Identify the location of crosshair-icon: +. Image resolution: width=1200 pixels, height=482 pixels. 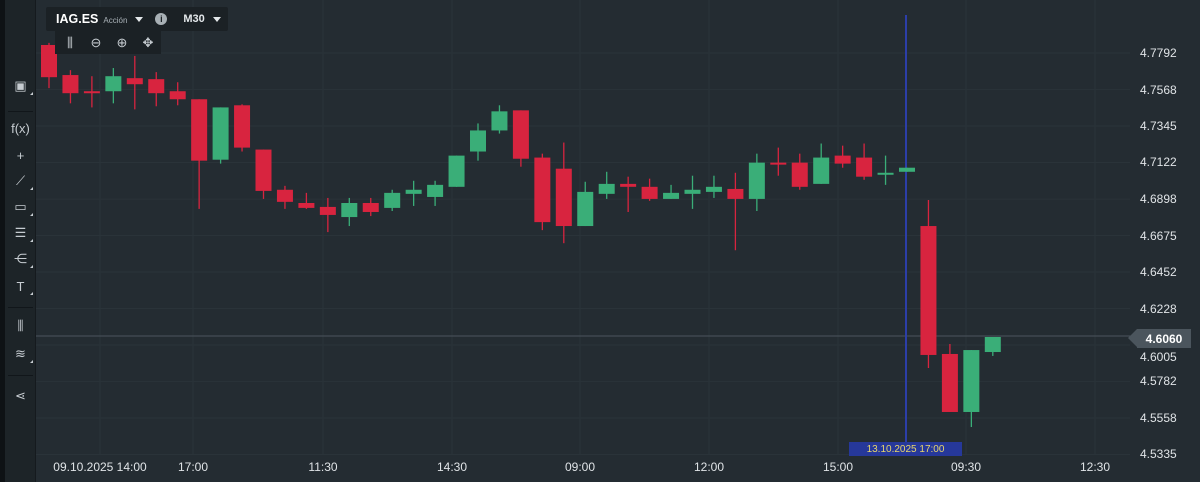
(20, 155).